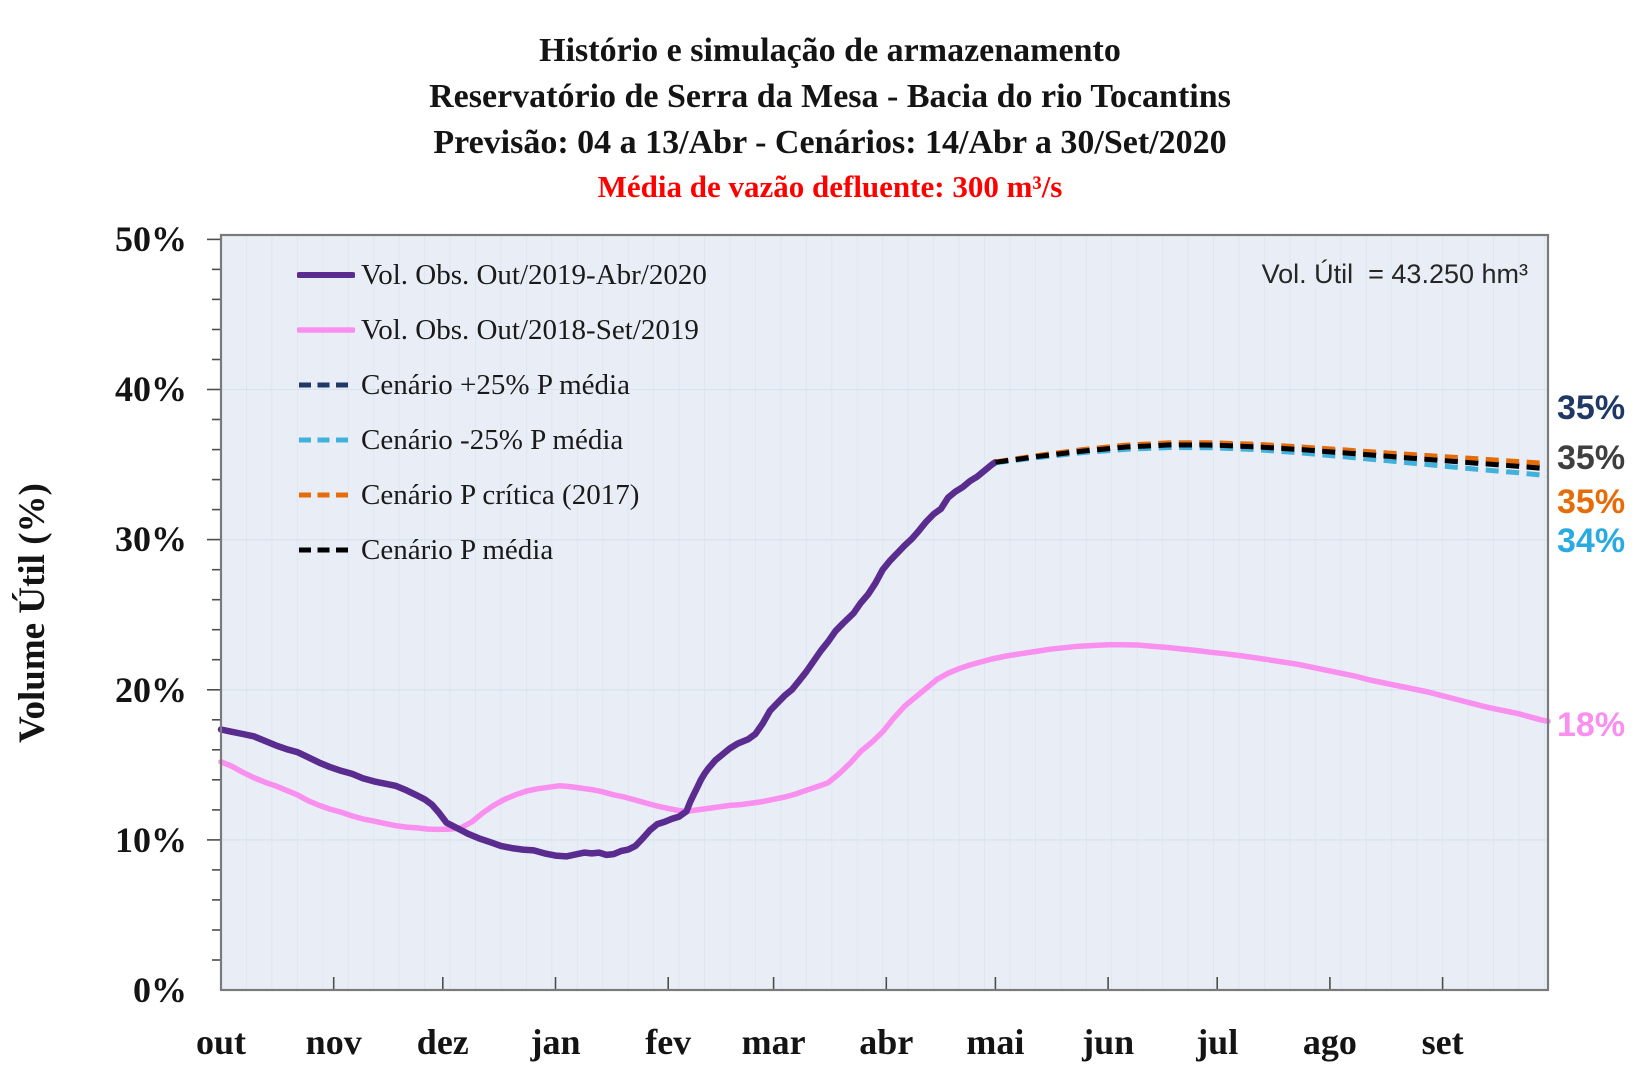 This screenshot has width=1651, height=1080. I want to click on legend-swatch-dashed-cyan, so click(326, 440).